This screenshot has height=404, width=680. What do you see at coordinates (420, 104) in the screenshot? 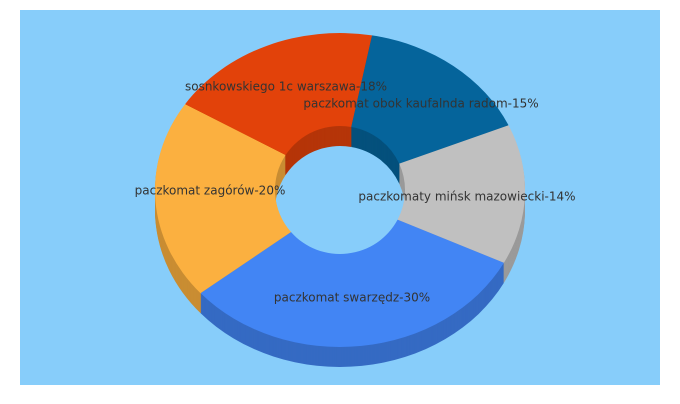
I see `slice-label: paczkomat obok kaufalnda radom-15%` at bounding box center [420, 104].